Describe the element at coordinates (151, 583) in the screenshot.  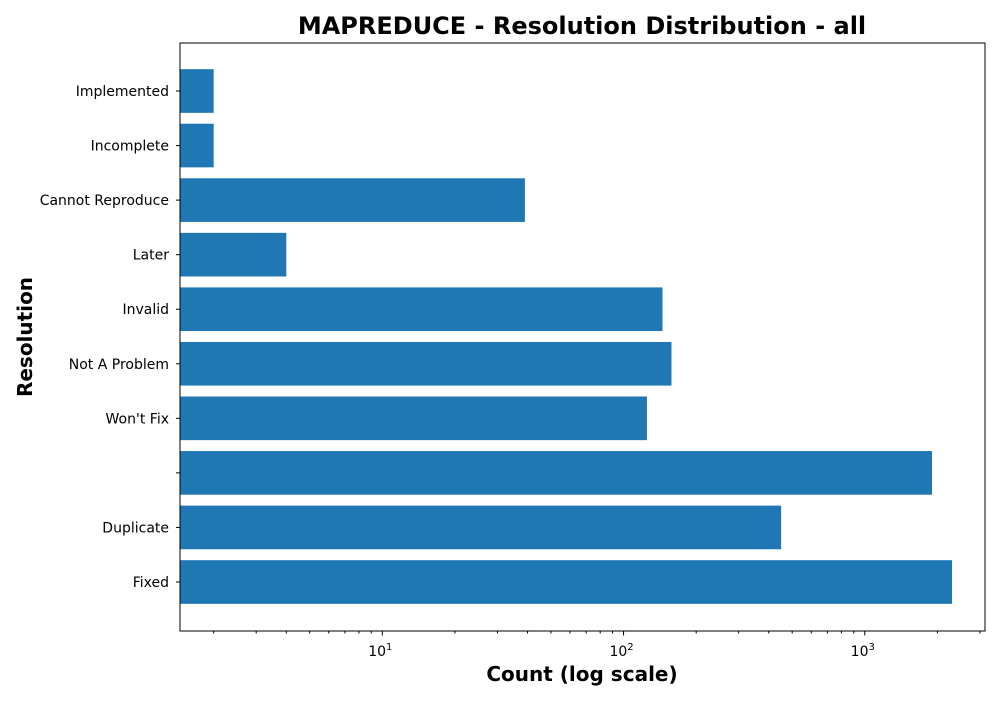
I see `y-tick-label: Fixed` at that location.